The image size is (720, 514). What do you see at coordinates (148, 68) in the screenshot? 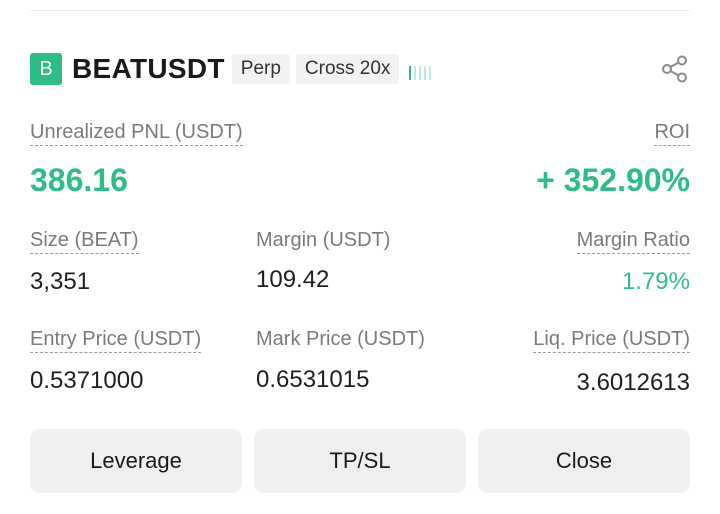
I see `symbol-name: BEATUSDT` at bounding box center [148, 68].